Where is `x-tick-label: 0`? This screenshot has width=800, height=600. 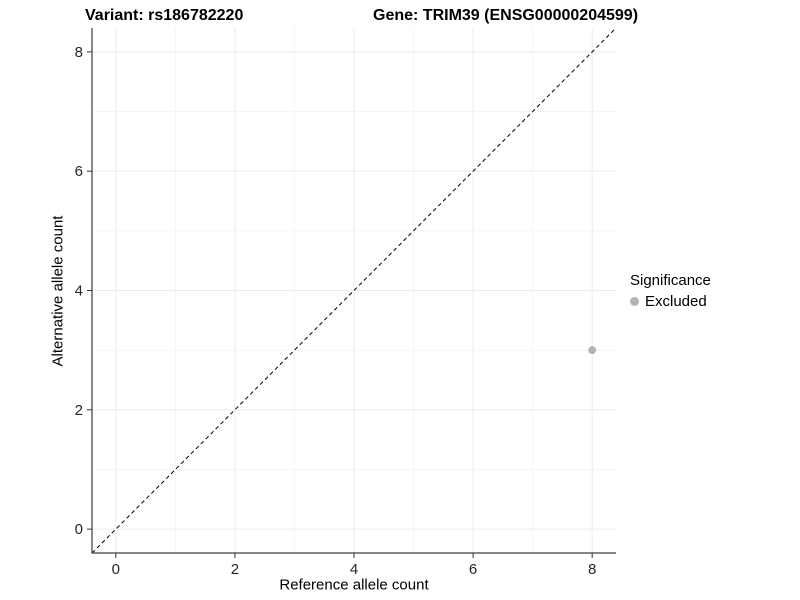 x-tick-label: 0 is located at coordinates (116, 569).